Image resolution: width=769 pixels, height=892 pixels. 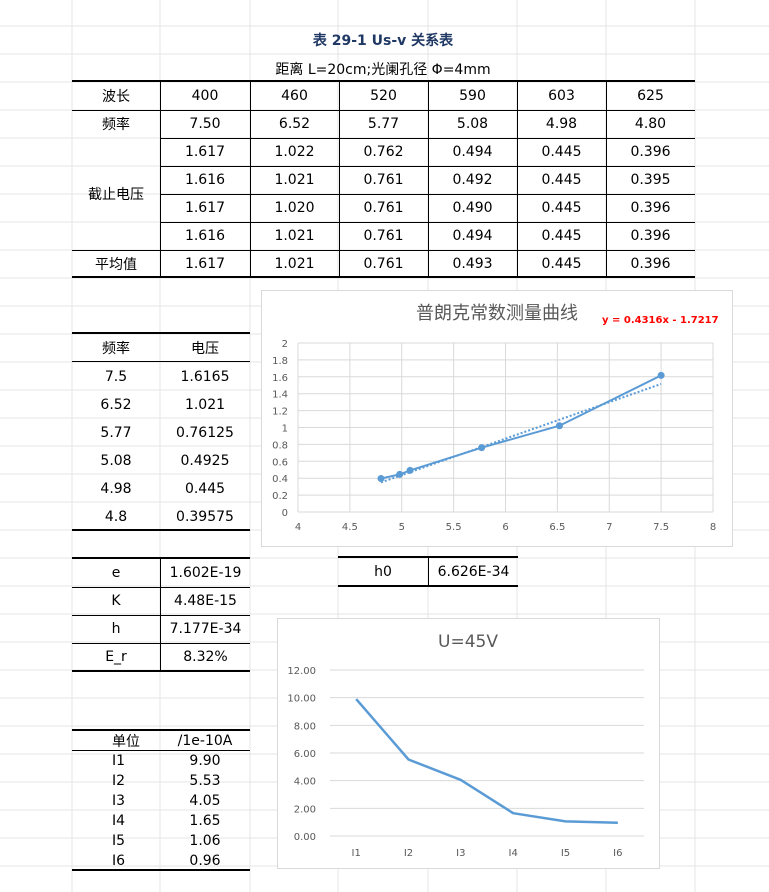 What do you see at coordinates (472, 124) in the screenshot?
I see `frequency-cell: 5.08` at bounding box center [472, 124].